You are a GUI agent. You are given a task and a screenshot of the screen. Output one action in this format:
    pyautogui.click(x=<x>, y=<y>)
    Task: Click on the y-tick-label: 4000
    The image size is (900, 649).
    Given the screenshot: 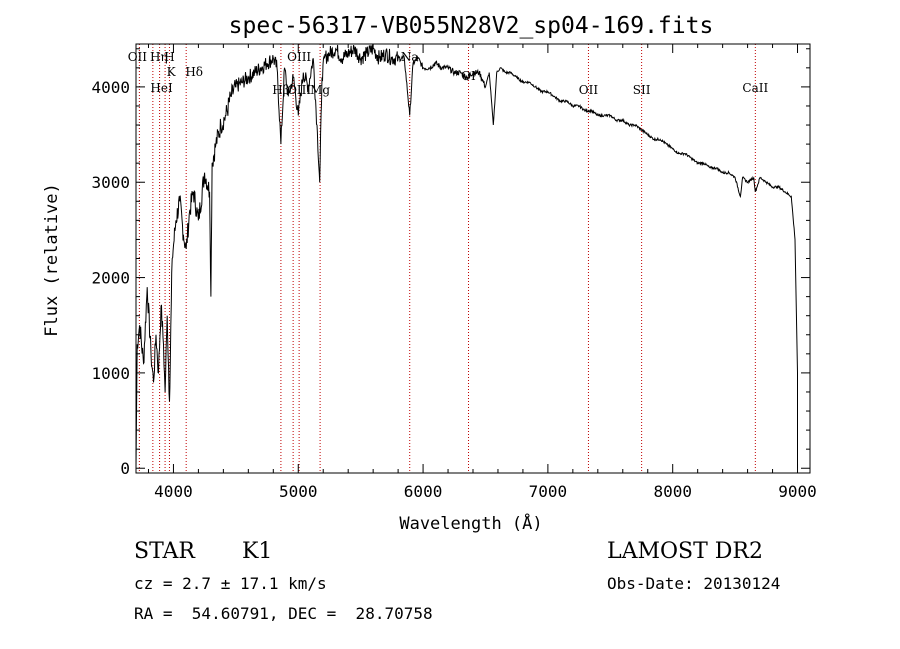 What is the action you would take?
    pyautogui.click(x=110, y=87)
    